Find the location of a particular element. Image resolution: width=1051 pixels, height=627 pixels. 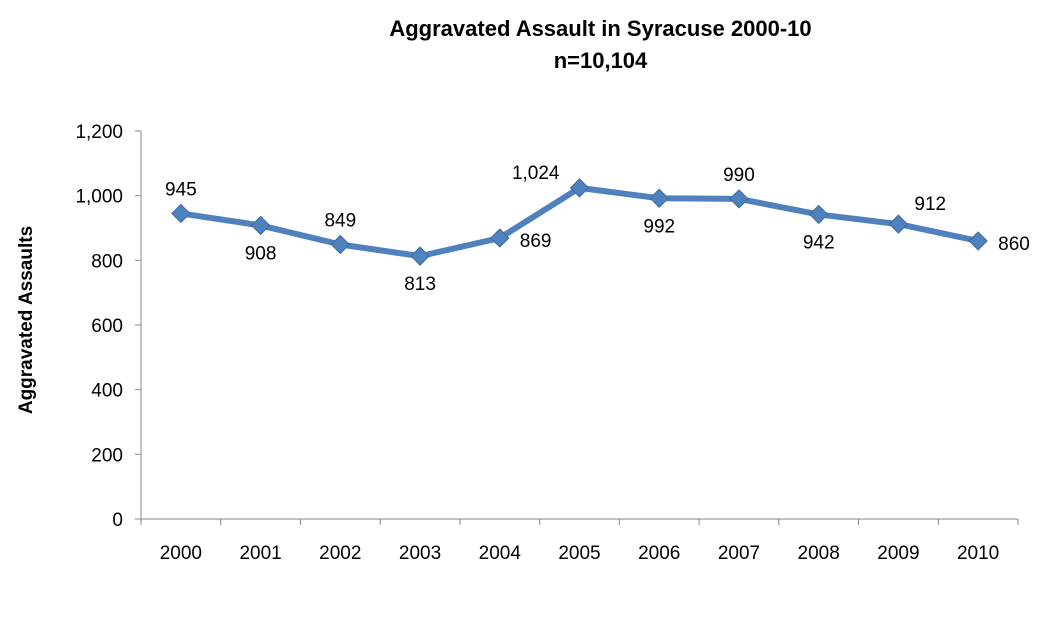

x-tick-label: 2001 is located at coordinates (260, 553).